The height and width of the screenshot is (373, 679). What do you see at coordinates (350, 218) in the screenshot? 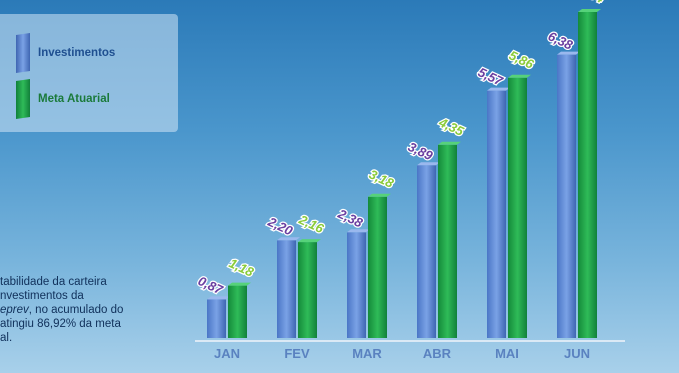
I see `value-label-investimentos-mar: 2,38` at bounding box center [350, 218].